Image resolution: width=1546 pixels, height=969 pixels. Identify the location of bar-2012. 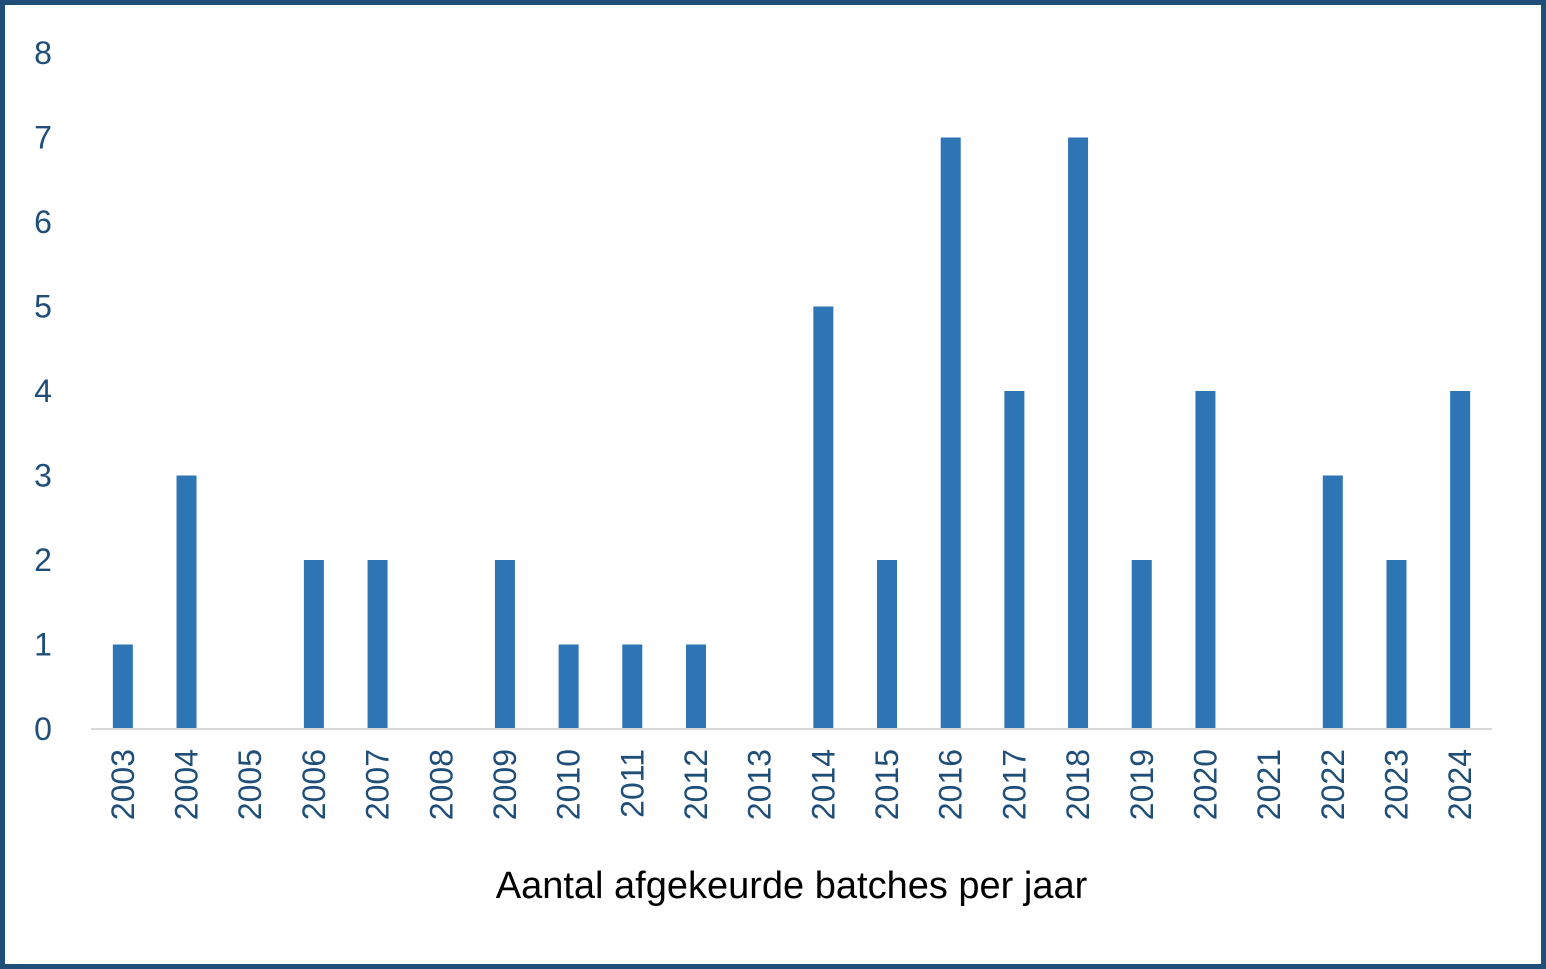
(695, 686).